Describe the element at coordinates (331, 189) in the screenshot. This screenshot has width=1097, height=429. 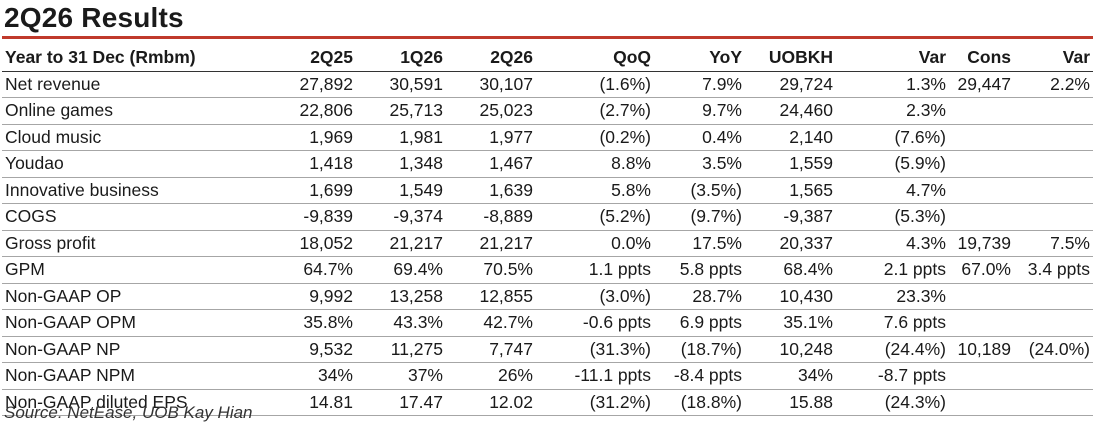
I see `table-cell: 1,699` at that location.